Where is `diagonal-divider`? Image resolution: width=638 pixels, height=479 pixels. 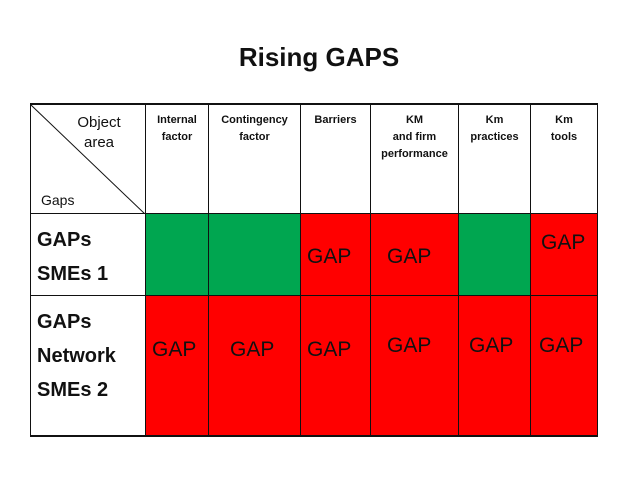
diagonal-divider is located at coordinates (88, 159).